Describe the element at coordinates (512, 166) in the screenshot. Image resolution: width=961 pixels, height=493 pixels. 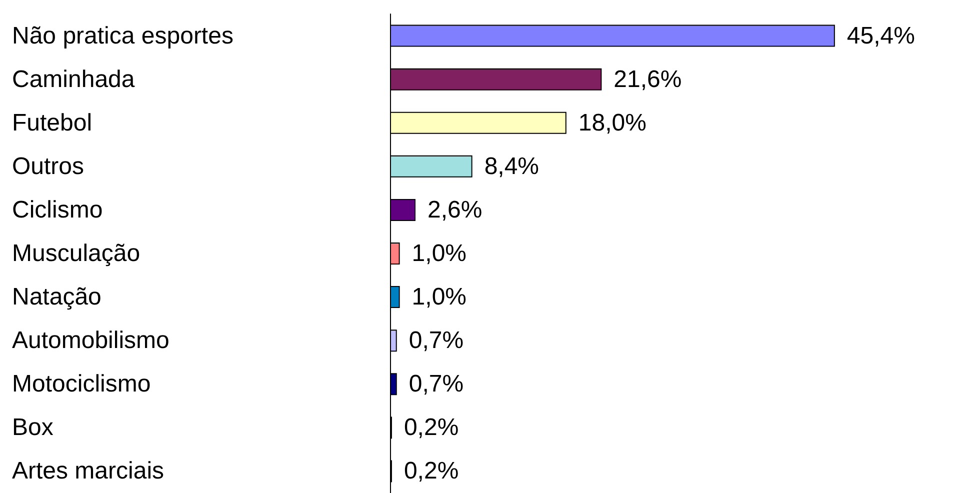
I see `data-label: 8,4%` at that location.